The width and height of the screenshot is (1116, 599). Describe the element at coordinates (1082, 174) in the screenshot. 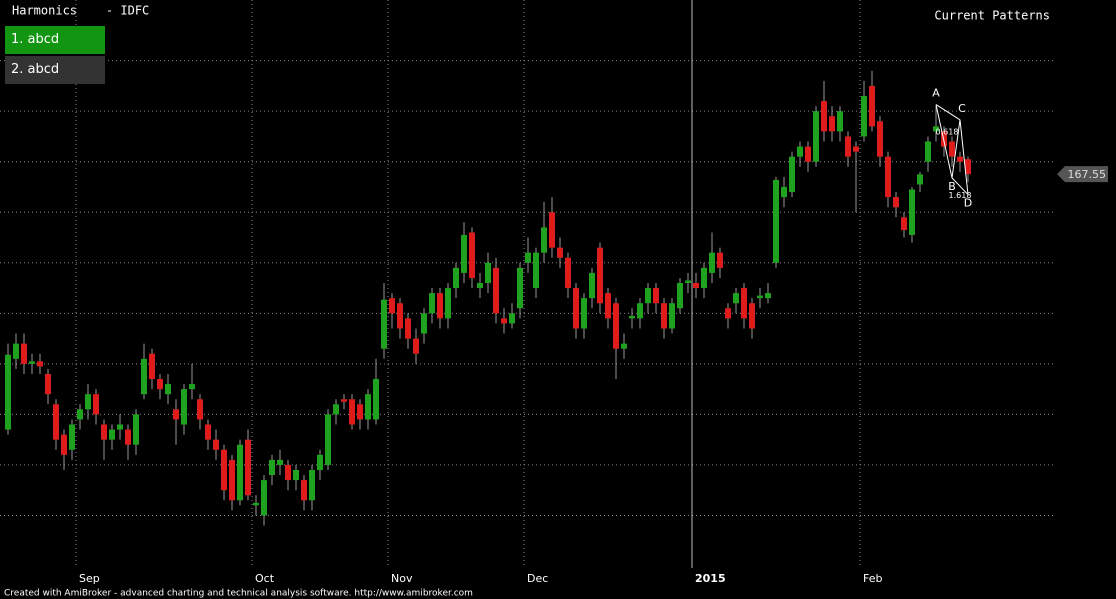

I see `last-price-tag` at that location.